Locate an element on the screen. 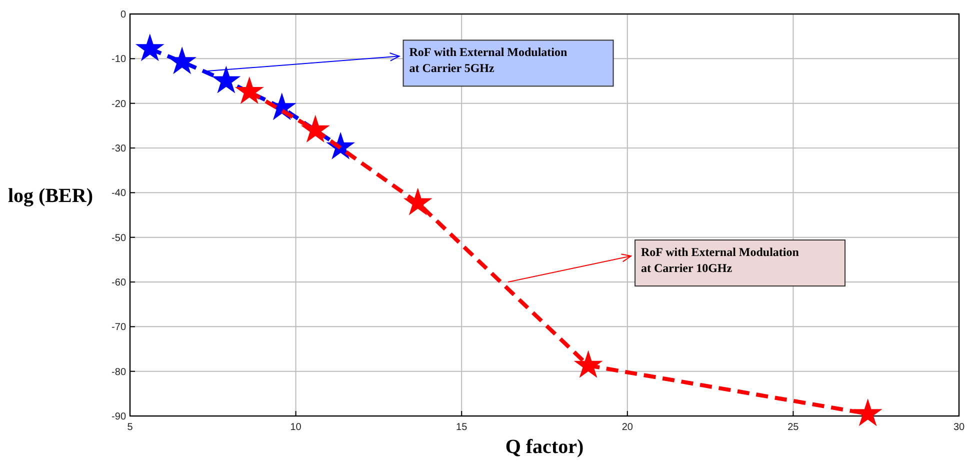  annotation: RoF with External Modulation at Carrier 10GHz is located at coordinates (720, 260).